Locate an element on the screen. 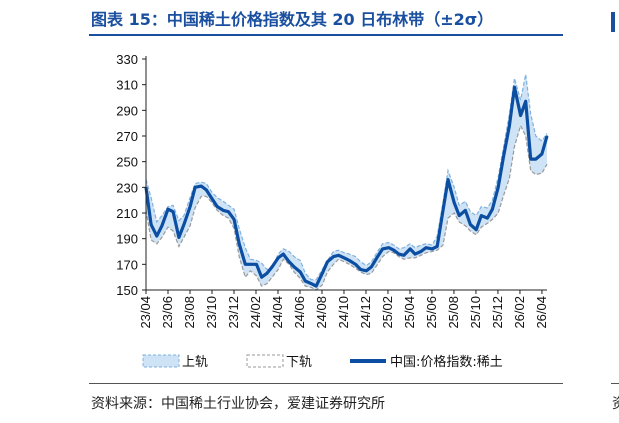  x-tick-label: 25/08 is located at coordinates (453, 312).